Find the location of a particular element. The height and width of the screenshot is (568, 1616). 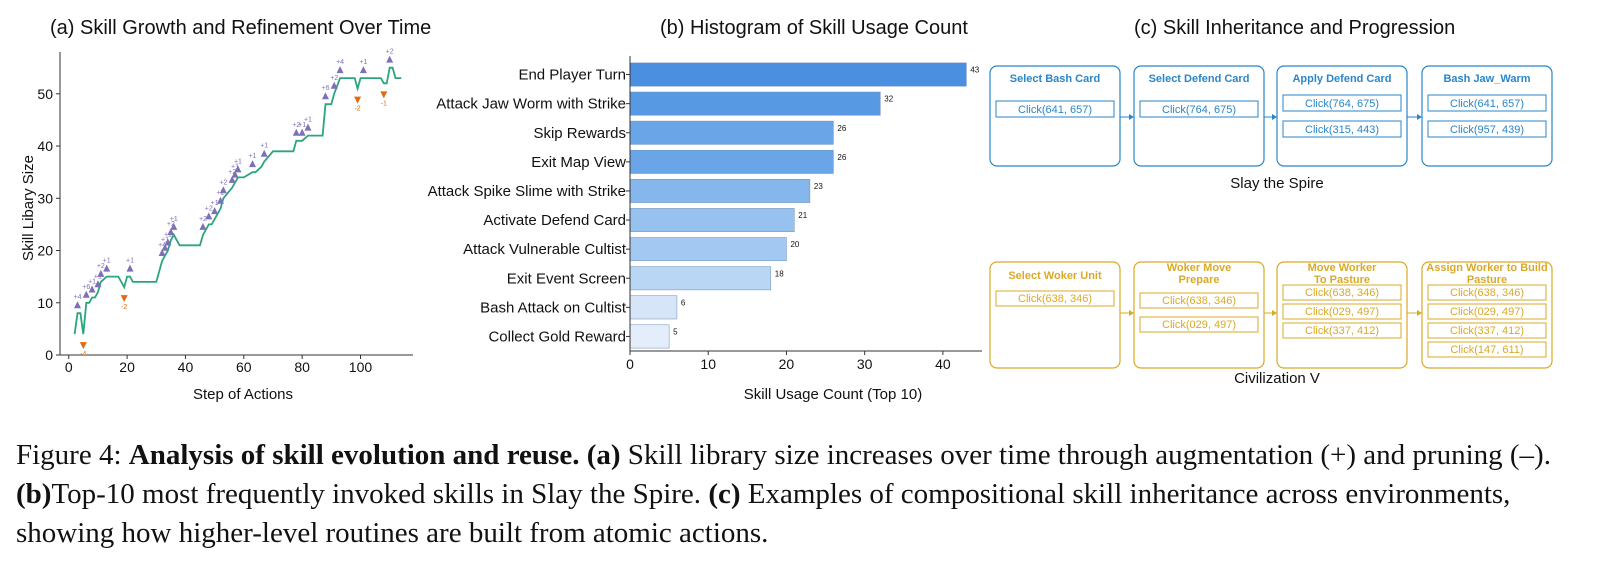

x-tick-label: 100 is located at coordinates (361, 367).